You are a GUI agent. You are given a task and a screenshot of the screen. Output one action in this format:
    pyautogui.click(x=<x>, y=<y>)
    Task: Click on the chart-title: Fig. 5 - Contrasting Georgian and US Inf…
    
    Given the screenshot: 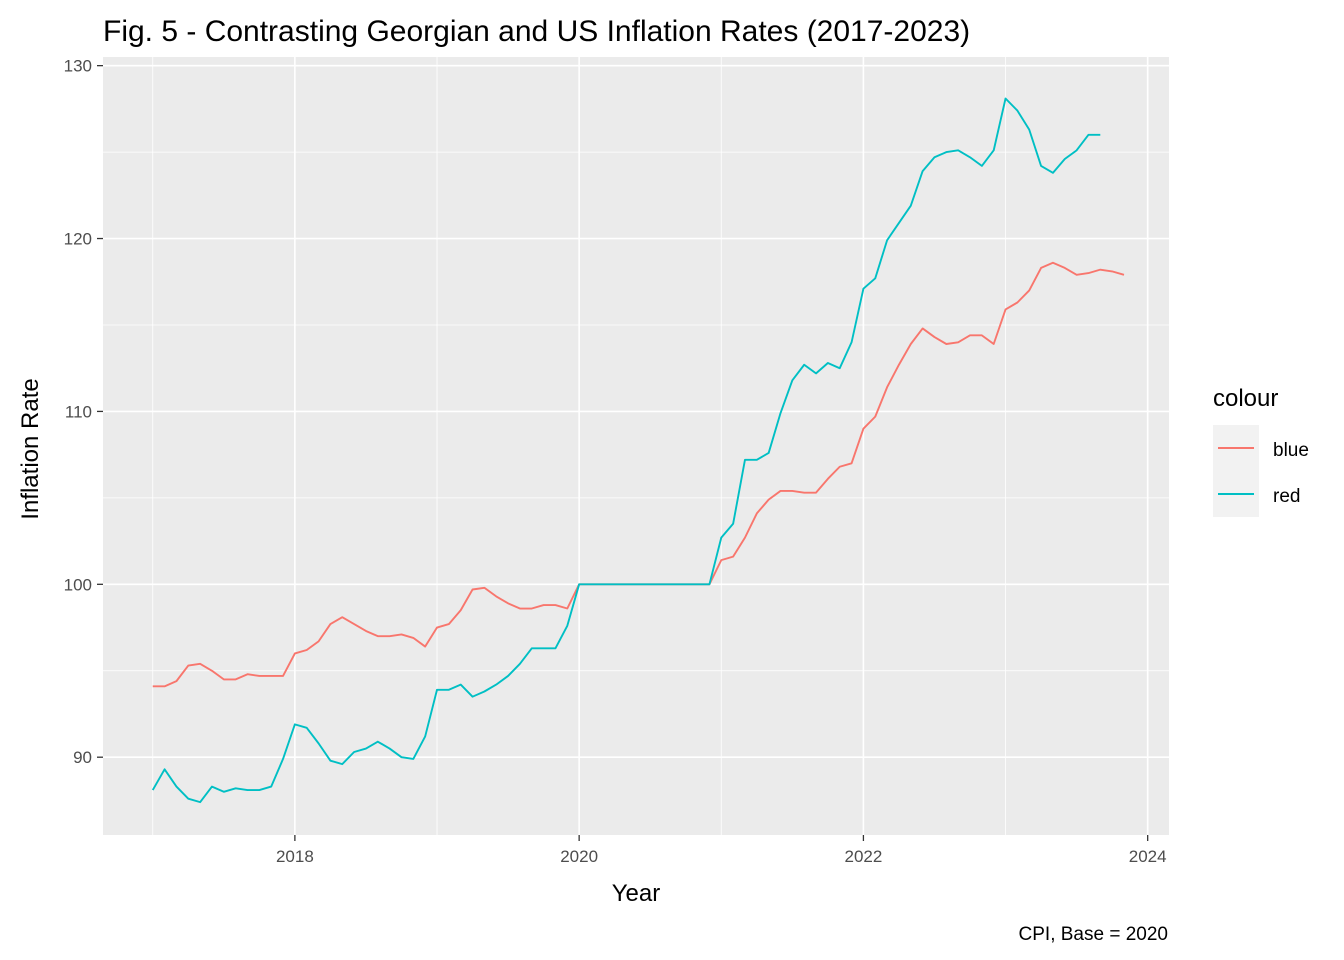 What is the action you would take?
    pyautogui.click(x=536, y=31)
    